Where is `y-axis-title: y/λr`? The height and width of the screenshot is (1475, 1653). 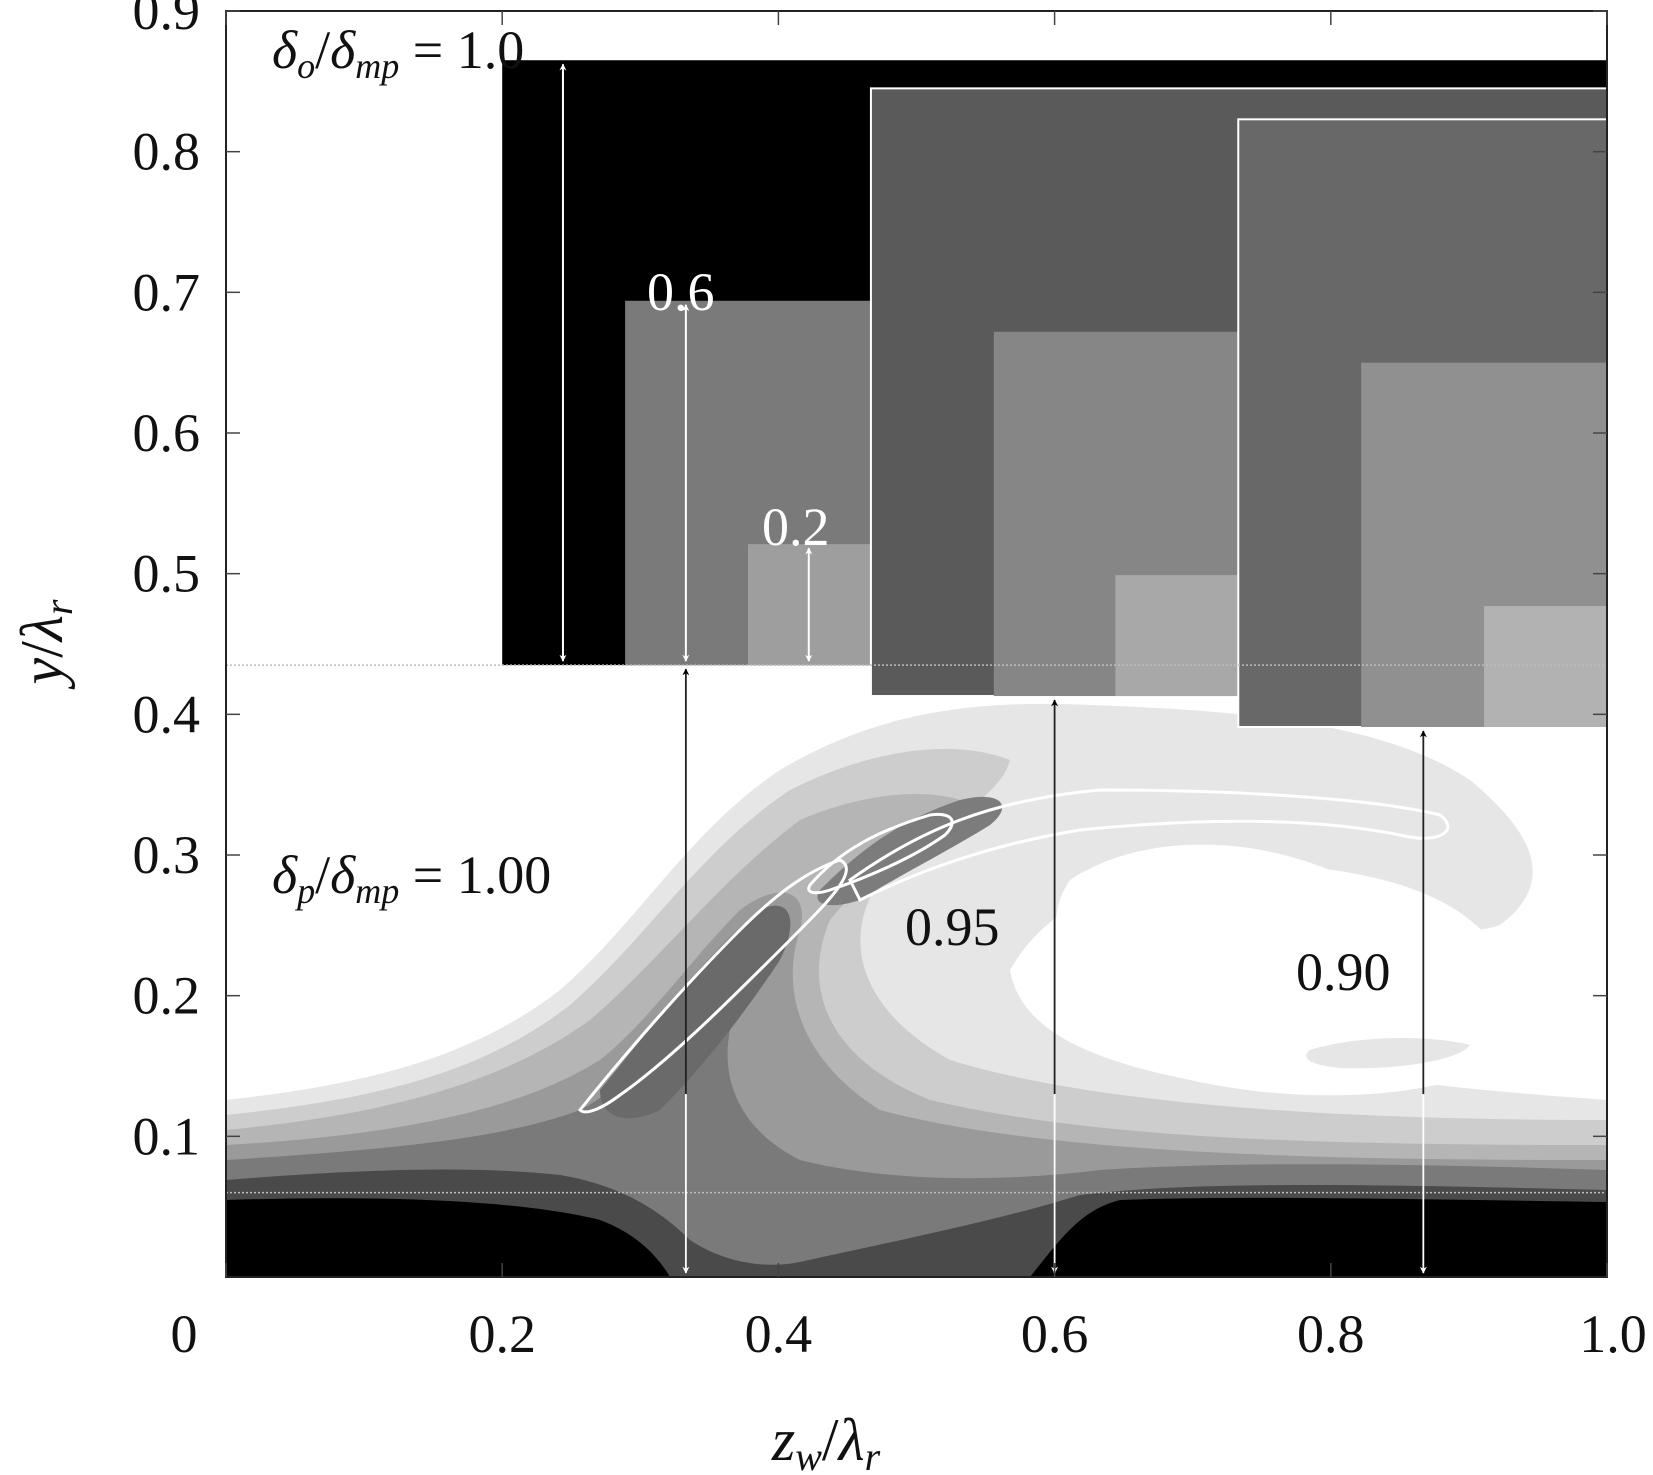 y-axis-title: y/λr is located at coordinates (45, 644).